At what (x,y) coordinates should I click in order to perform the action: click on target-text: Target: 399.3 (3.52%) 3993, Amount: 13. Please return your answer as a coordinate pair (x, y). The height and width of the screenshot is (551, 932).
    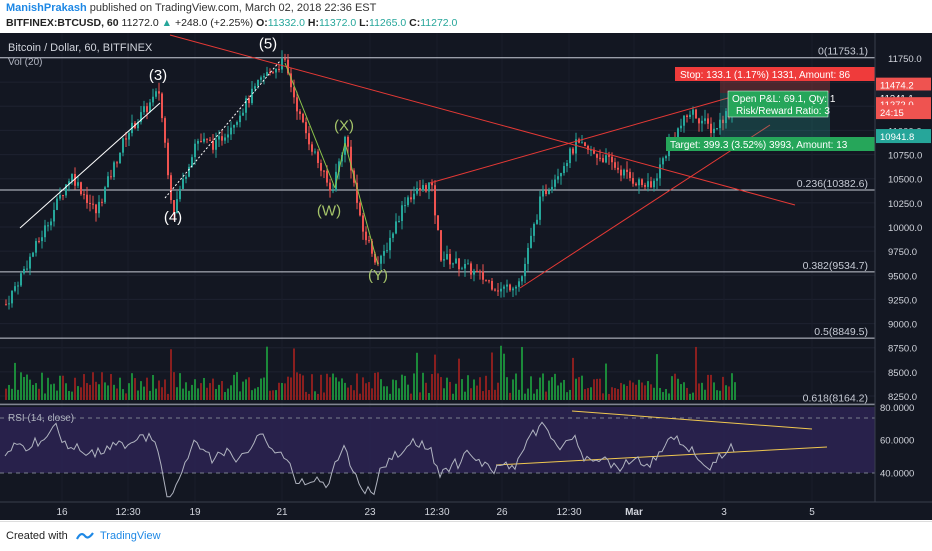
    Looking at the image, I should click on (759, 145).